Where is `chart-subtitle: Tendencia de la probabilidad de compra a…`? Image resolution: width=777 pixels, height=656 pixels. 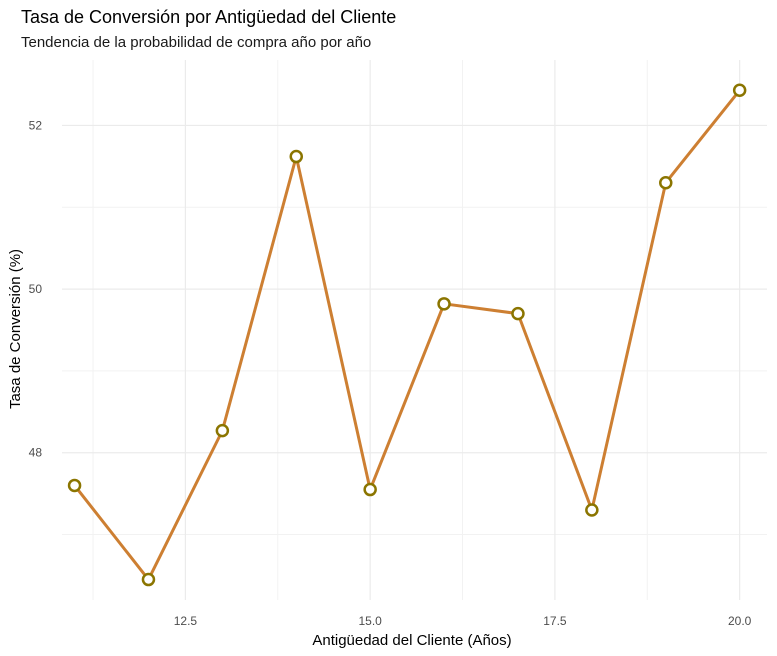 chart-subtitle: Tendencia de la probabilidad de compra a… is located at coordinates (196, 42).